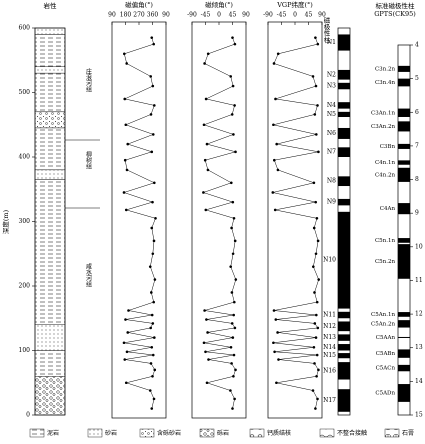  Describe the element at coordinates (419, 246) in the screenshot. I see `age-tick-label: 10` at that location.